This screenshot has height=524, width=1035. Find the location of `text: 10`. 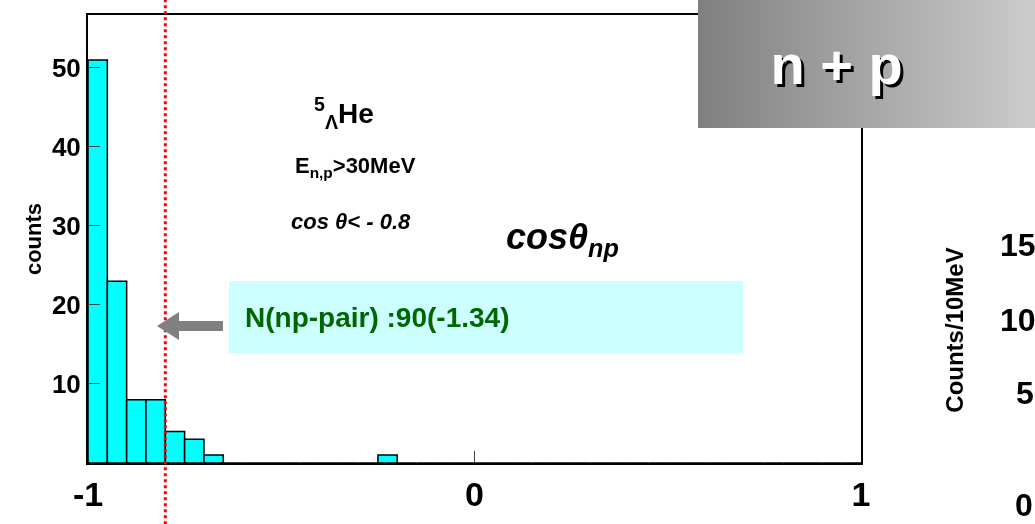

text: 10 is located at coordinates (1017, 320).